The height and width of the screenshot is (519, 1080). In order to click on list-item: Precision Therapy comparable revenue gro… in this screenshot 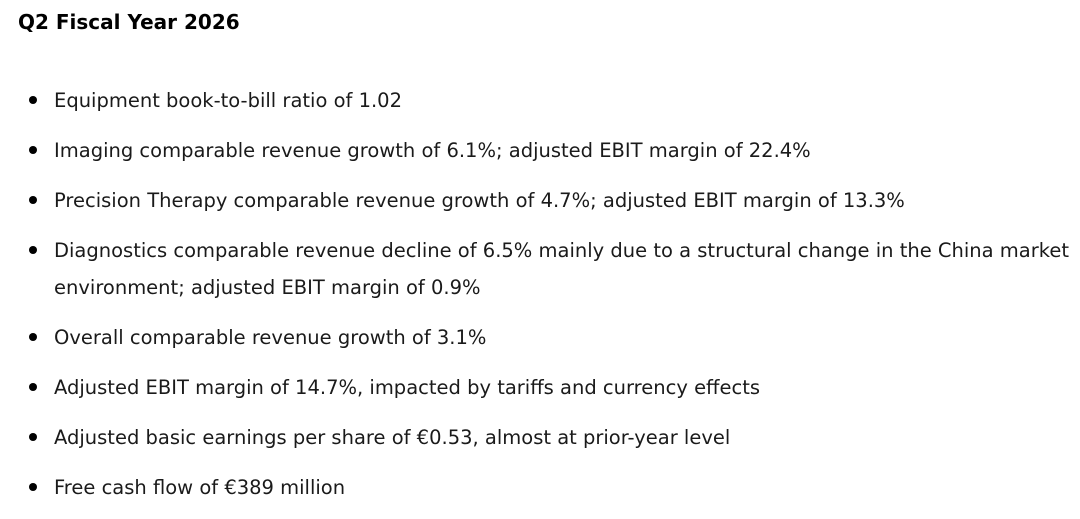, I will do `click(540, 200)`.